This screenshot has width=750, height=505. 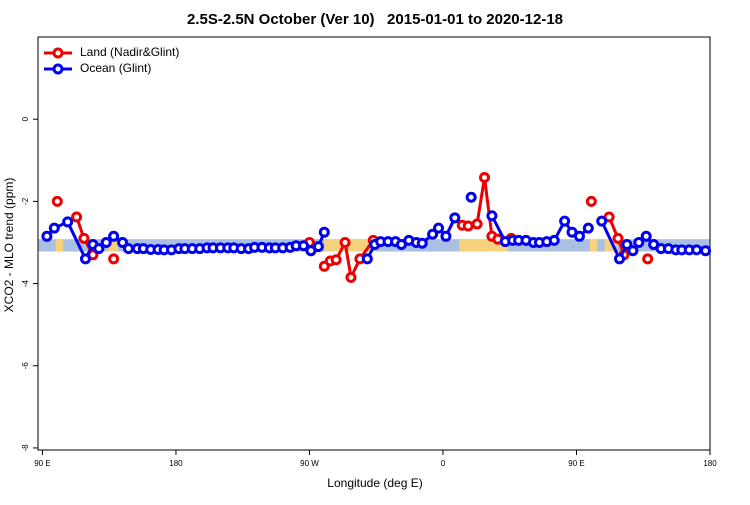 What do you see at coordinates (309, 463) in the screenshot?
I see `x-tick-label: 90 W` at bounding box center [309, 463].